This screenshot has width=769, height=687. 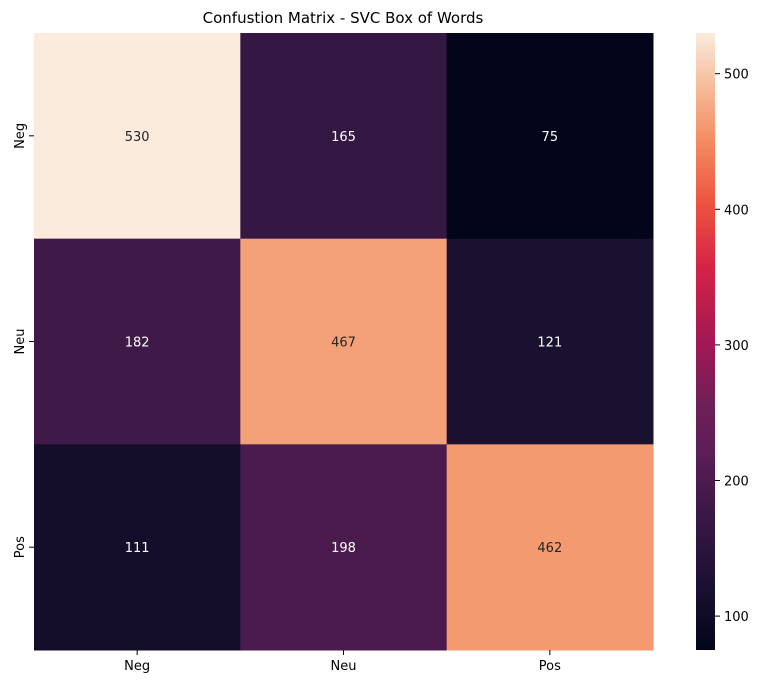 I want to click on cell-value-label: 182, so click(x=137, y=343).